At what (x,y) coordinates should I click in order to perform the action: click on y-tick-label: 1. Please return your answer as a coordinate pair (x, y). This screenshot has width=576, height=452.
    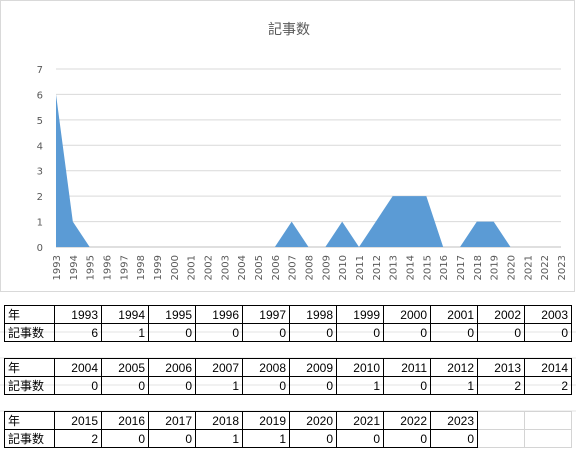
    Looking at the image, I should click on (40, 223).